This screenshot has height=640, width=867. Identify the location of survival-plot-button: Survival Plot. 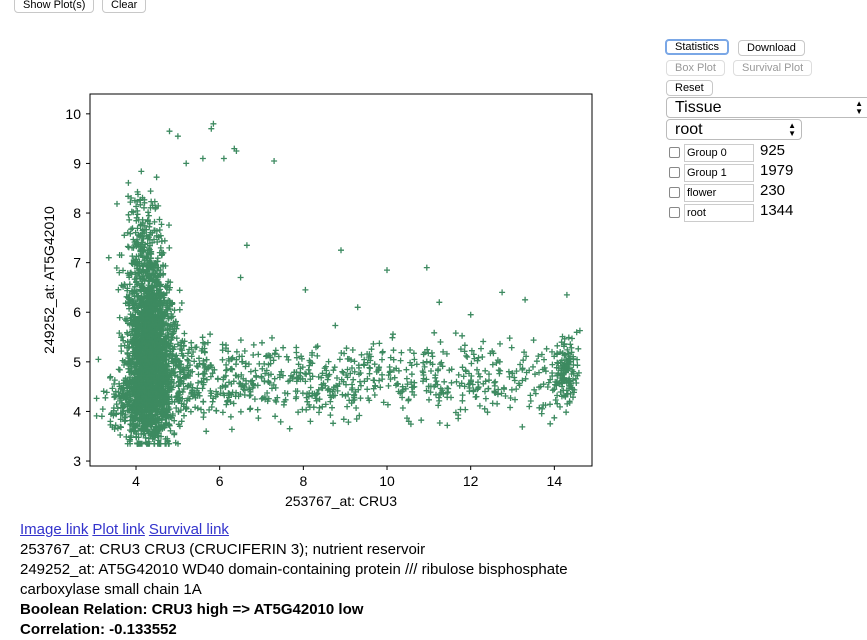
(773, 68).